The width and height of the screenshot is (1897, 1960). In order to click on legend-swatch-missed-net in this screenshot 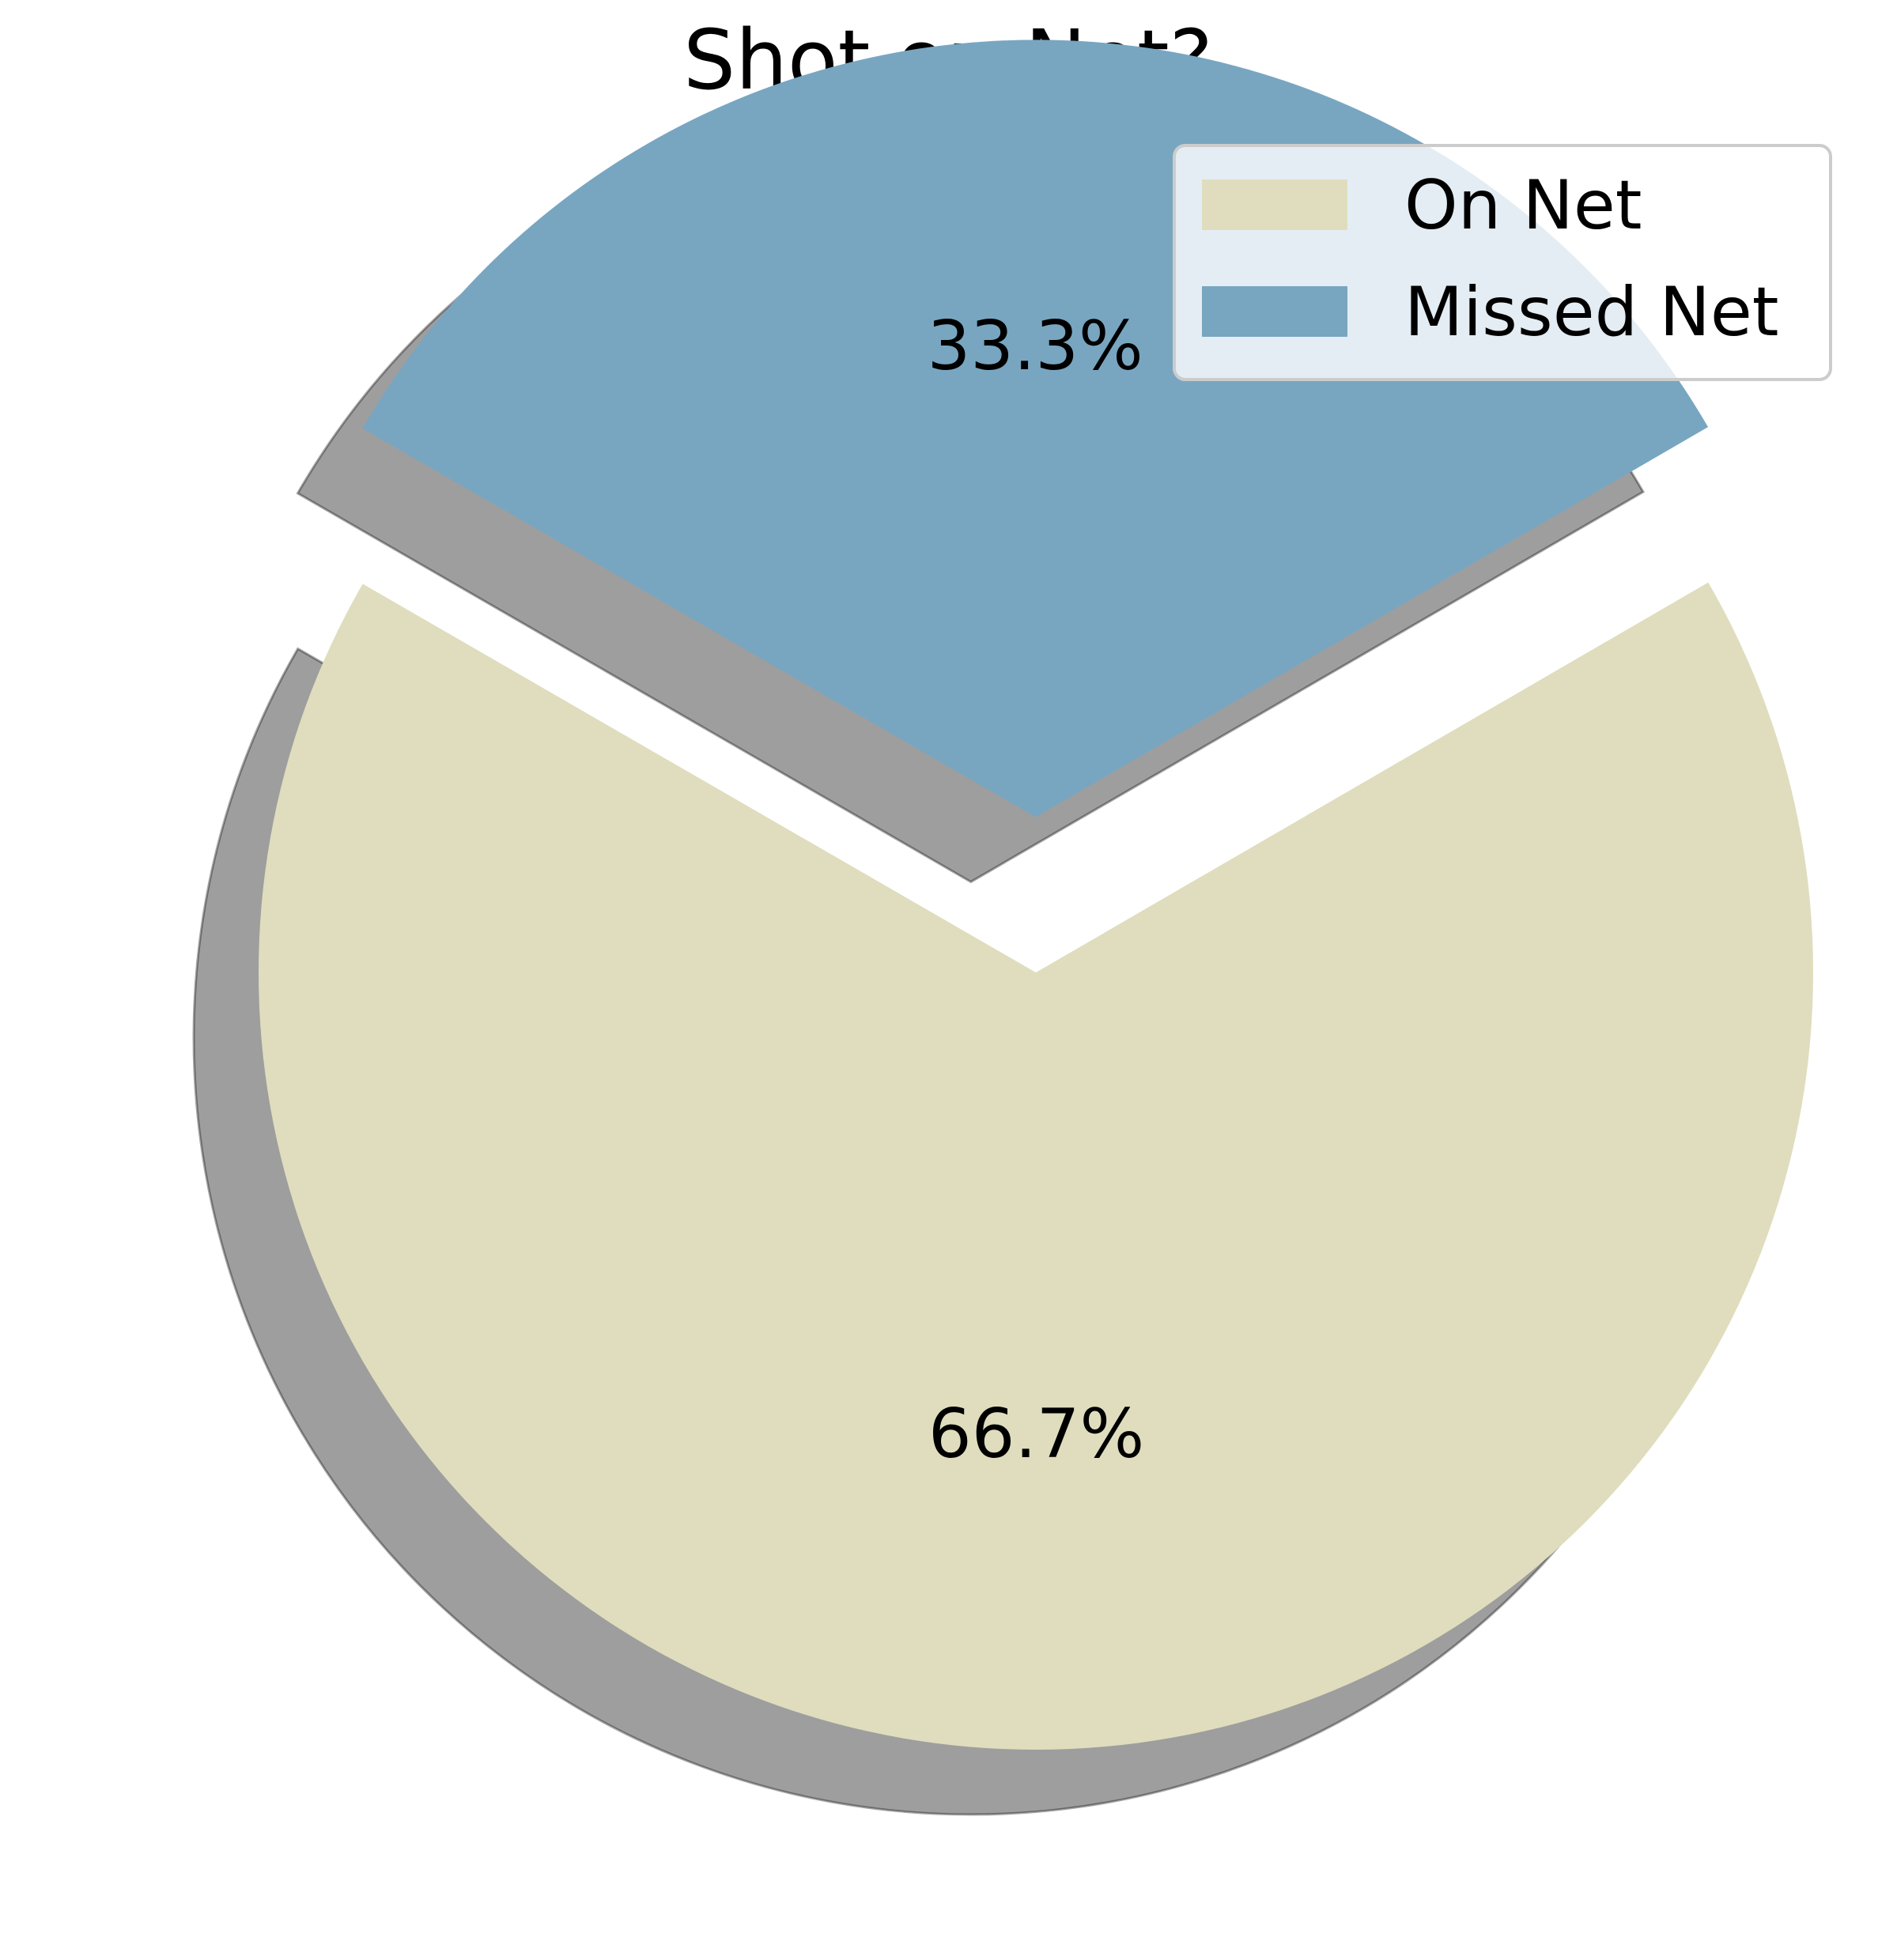, I will do `click(1274, 311)`.